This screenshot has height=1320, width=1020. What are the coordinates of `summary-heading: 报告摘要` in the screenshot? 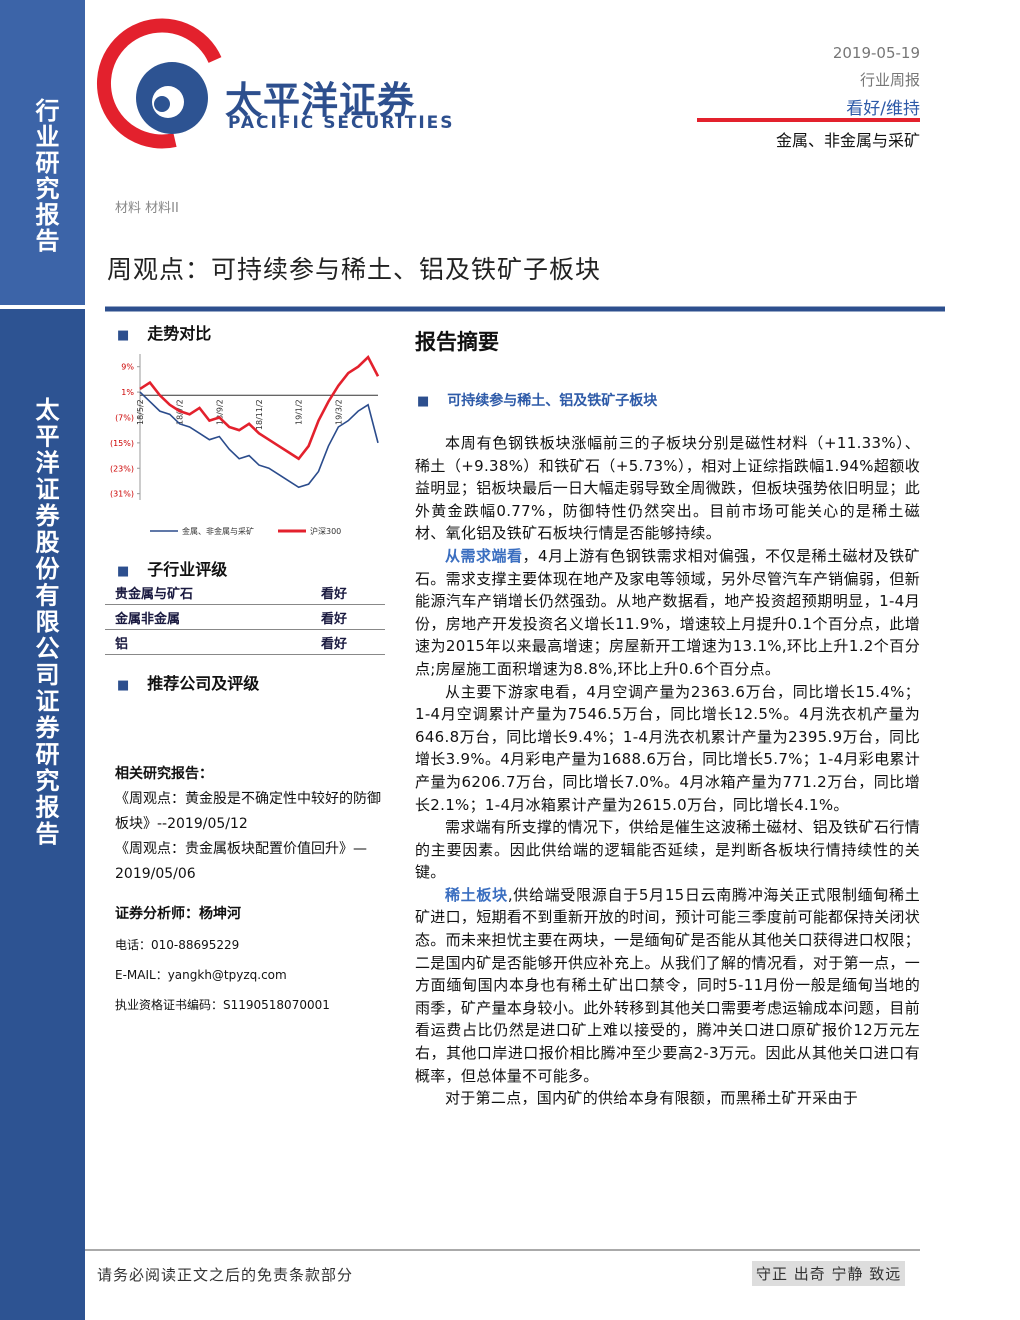 It's located at (457, 342).